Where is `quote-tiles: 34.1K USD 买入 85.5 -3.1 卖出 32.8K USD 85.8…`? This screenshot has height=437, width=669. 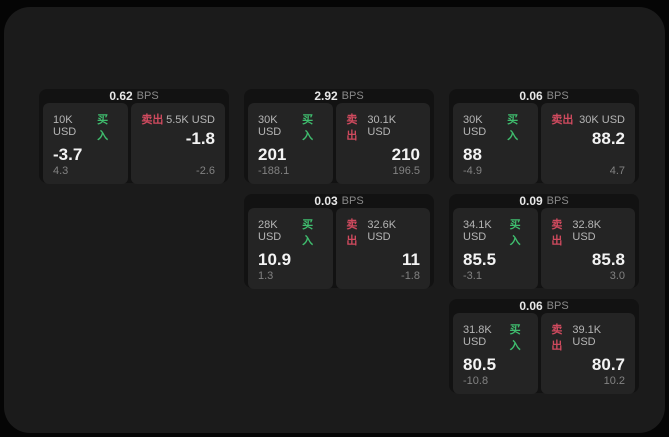 quote-tiles: 34.1K USD 买入 85.5 -3.1 卖出 32.8K USD 85.8… is located at coordinates (544, 248).